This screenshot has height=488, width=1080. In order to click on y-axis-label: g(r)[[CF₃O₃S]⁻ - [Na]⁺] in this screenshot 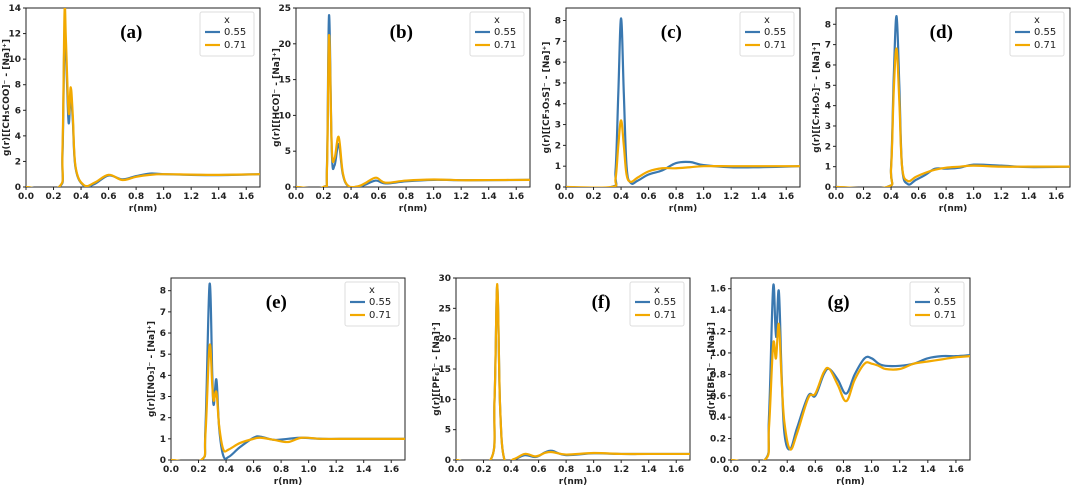, I will do `click(547, 98)`.